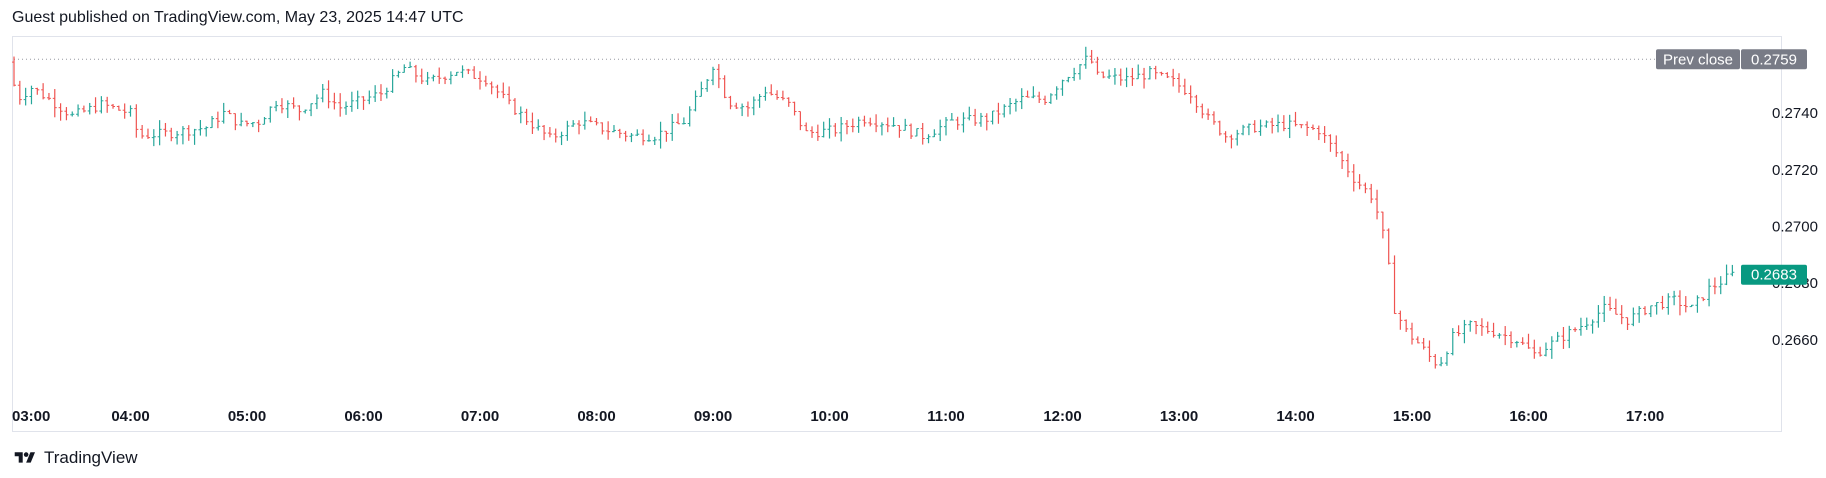 The height and width of the screenshot is (478, 1826). What do you see at coordinates (1795, 340) in the screenshot?
I see `y-tick-label: 0.2660` at bounding box center [1795, 340].